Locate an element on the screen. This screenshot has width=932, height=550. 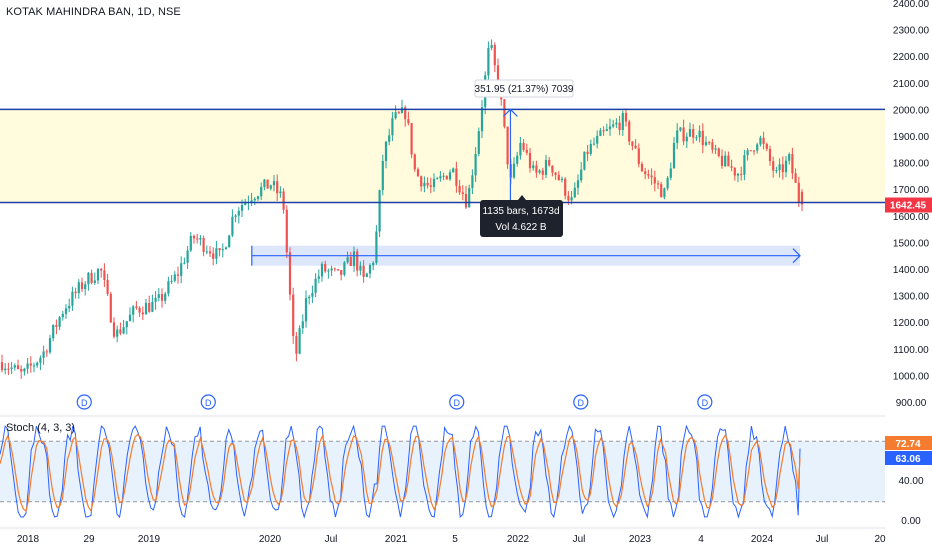
price-range-label: 351.95 (21.37%) 7039 is located at coordinates (524, 88).